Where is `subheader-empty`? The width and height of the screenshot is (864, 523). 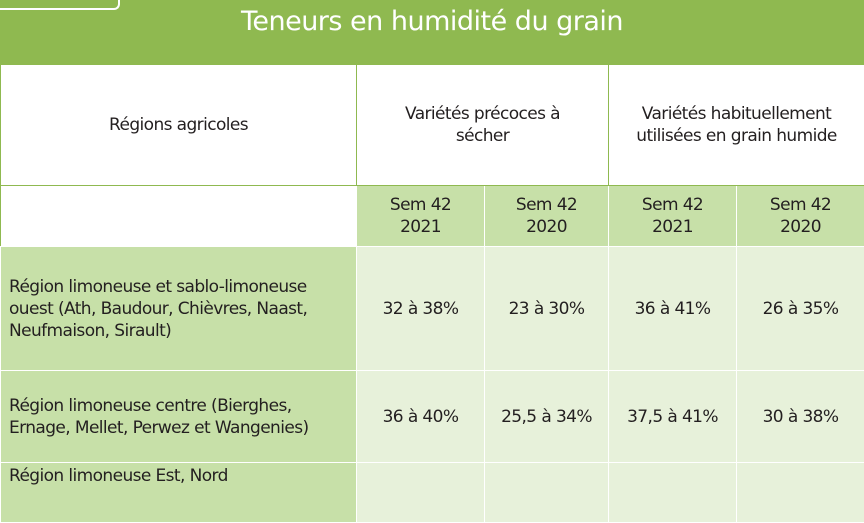
subheader-empty is located at coordinates (179, 216).